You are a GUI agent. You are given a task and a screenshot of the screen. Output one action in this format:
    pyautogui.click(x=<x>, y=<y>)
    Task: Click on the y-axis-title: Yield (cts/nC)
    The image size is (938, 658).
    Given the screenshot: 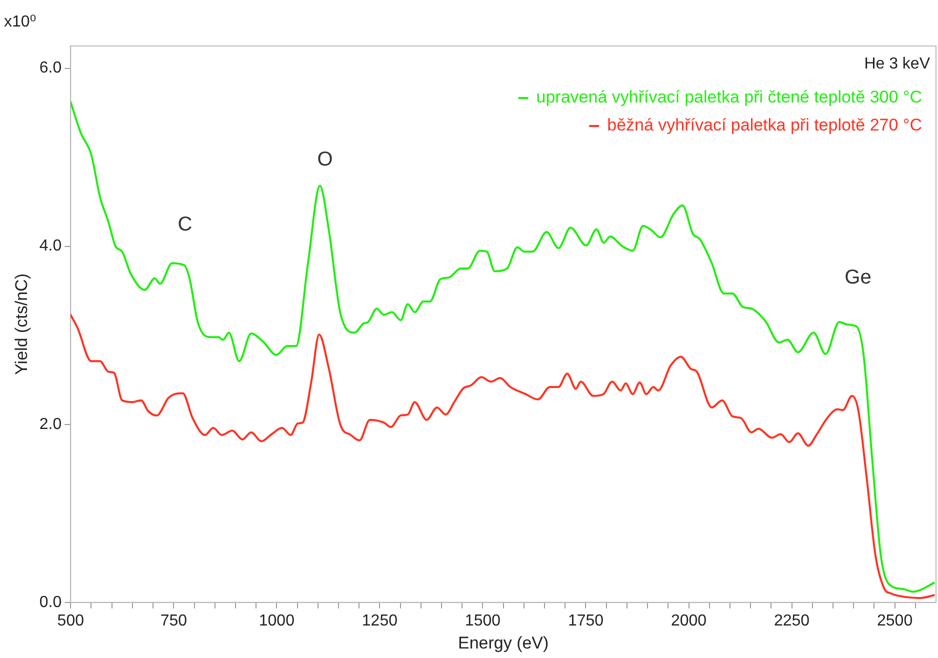 What is the action you would take?
    pyautogui.click(x=21, y=324)
    